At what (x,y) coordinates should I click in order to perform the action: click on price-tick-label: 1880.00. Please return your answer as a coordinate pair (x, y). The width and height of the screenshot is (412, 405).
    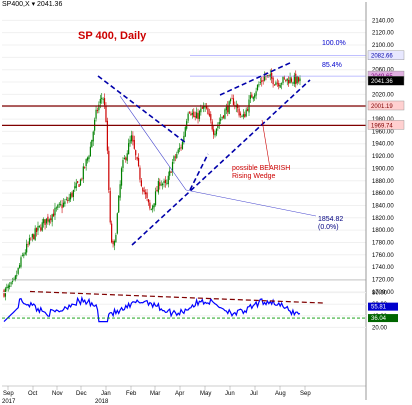
    Looking at the image, I should click on (383, 182).